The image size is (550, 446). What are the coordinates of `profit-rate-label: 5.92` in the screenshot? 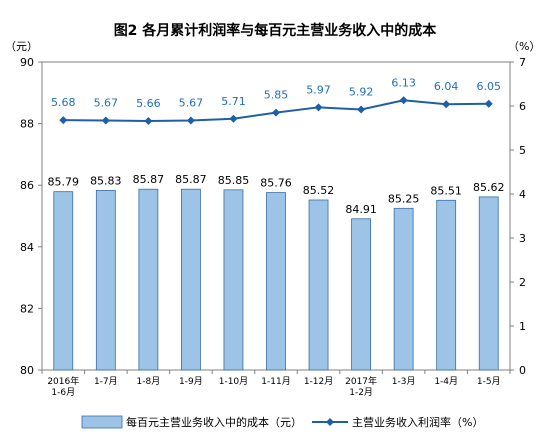 It's located at (361, 92).